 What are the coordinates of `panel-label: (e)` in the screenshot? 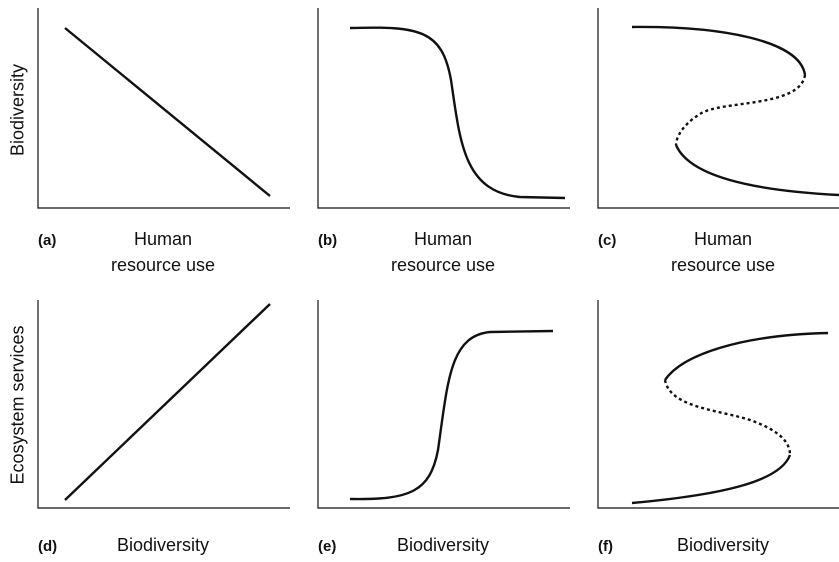 It's located at (327, 546).